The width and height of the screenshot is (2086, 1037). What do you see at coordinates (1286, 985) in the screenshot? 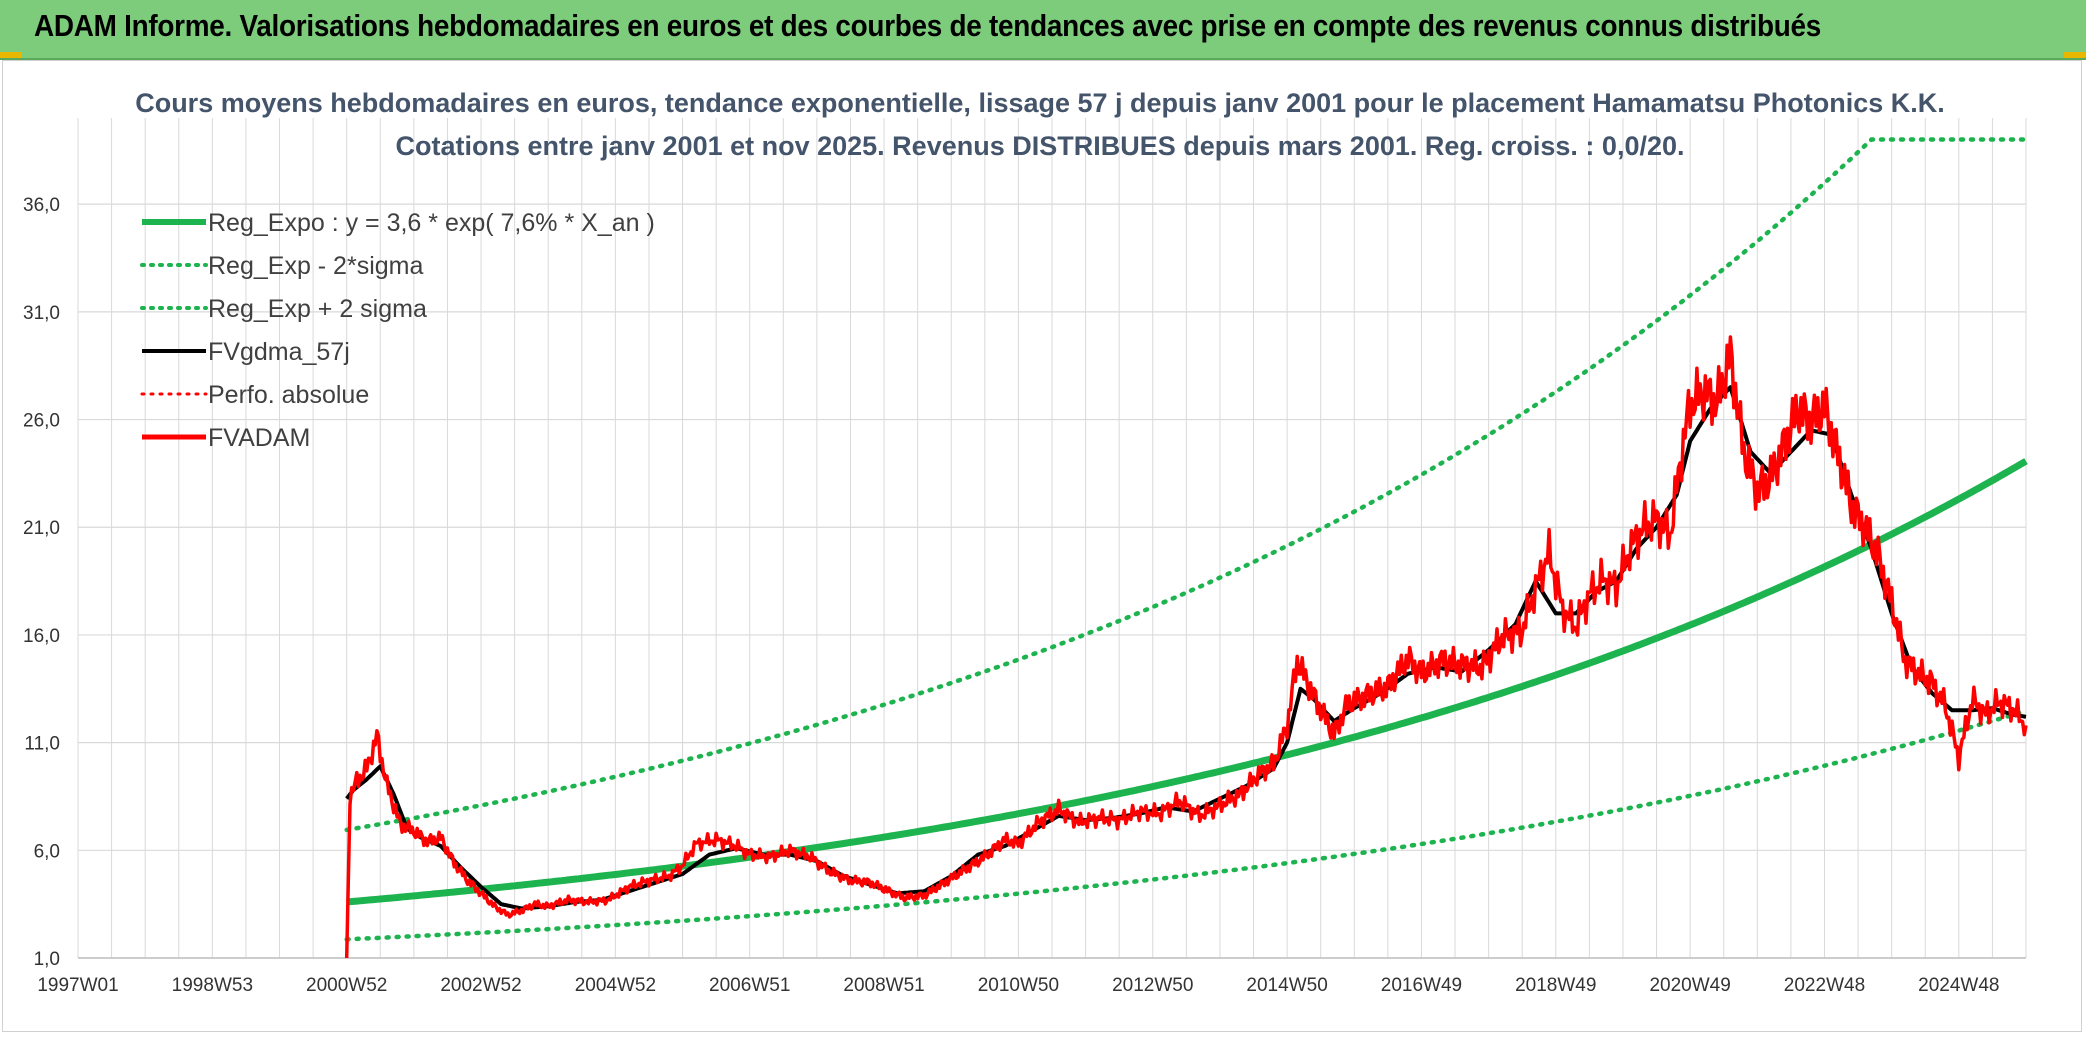
I see `x-tick-label: 2014W50` at bounding box center [1286, 985].